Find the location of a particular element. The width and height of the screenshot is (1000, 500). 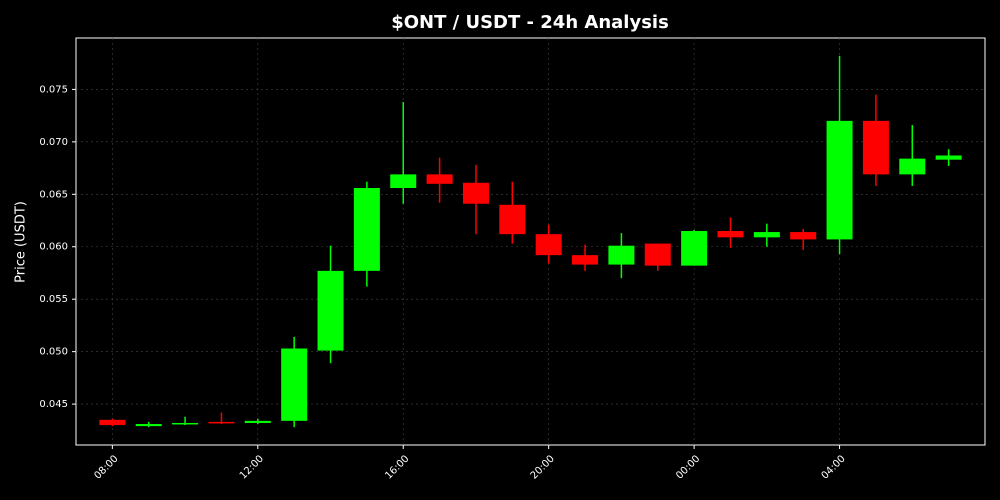

x-tick-label: 00:00 is located at coordinates (688, 467).